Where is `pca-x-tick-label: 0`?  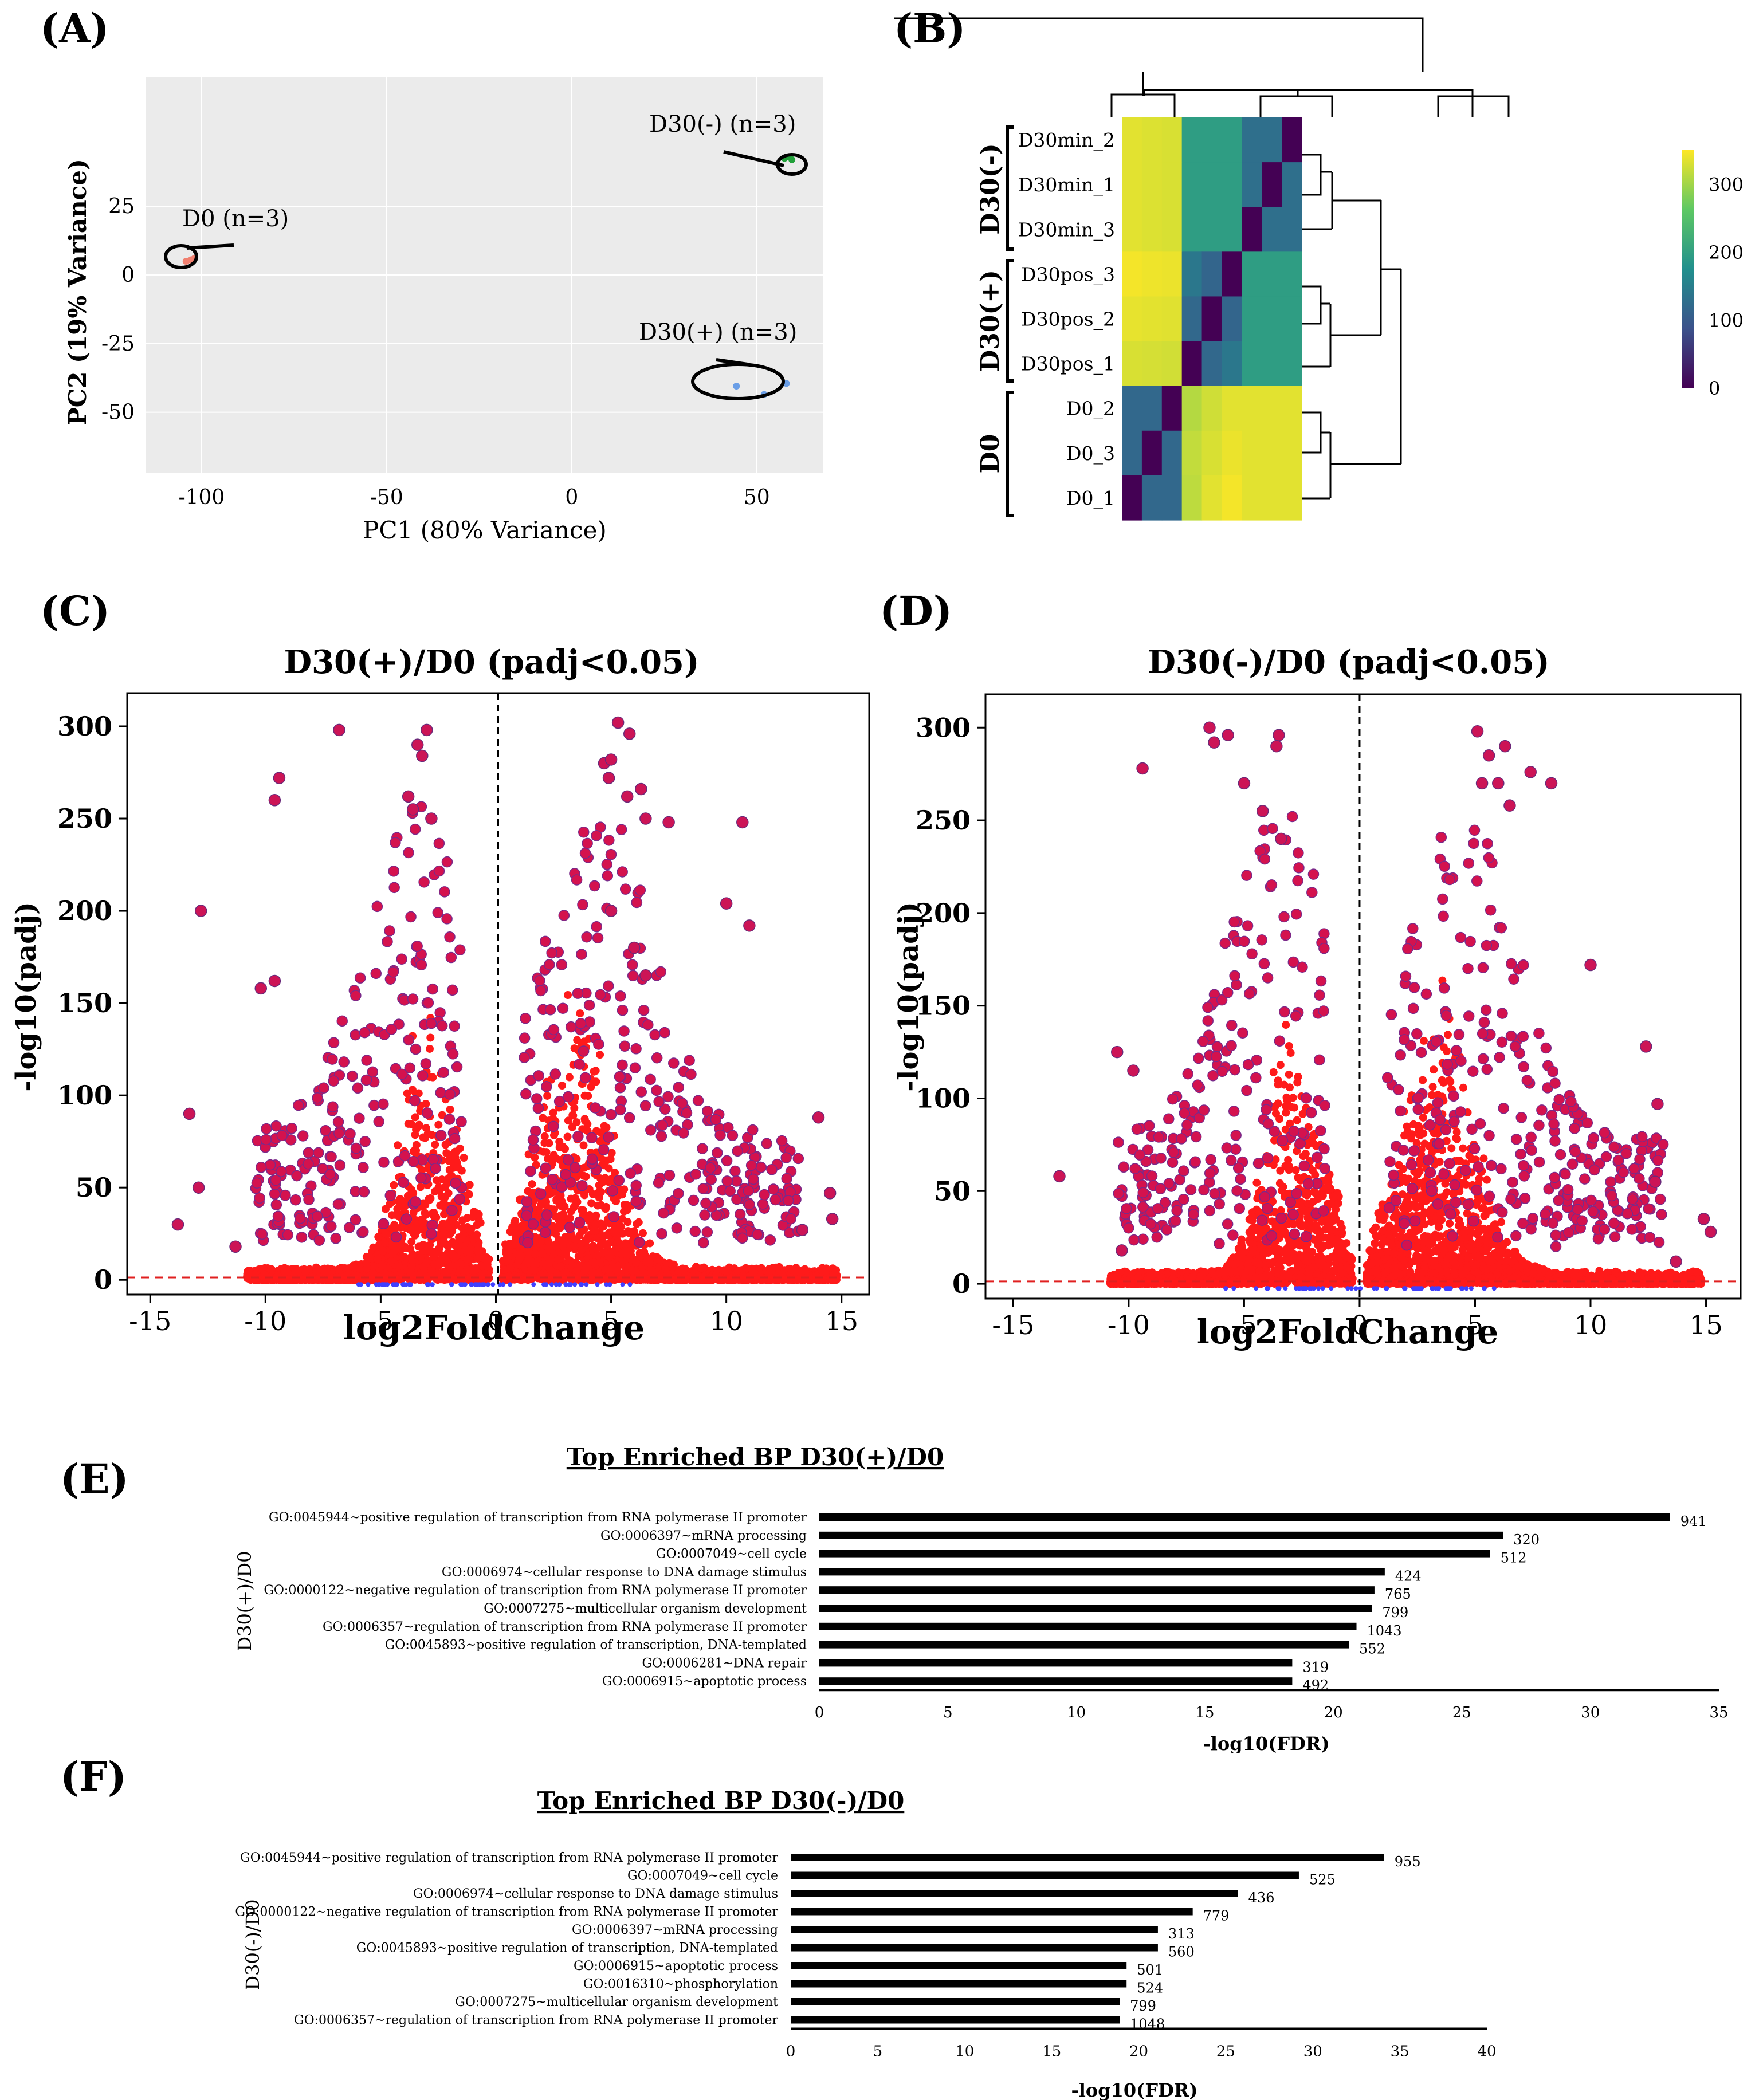
pca-x-tick-label: 0 is located at coordinates (571, 497).